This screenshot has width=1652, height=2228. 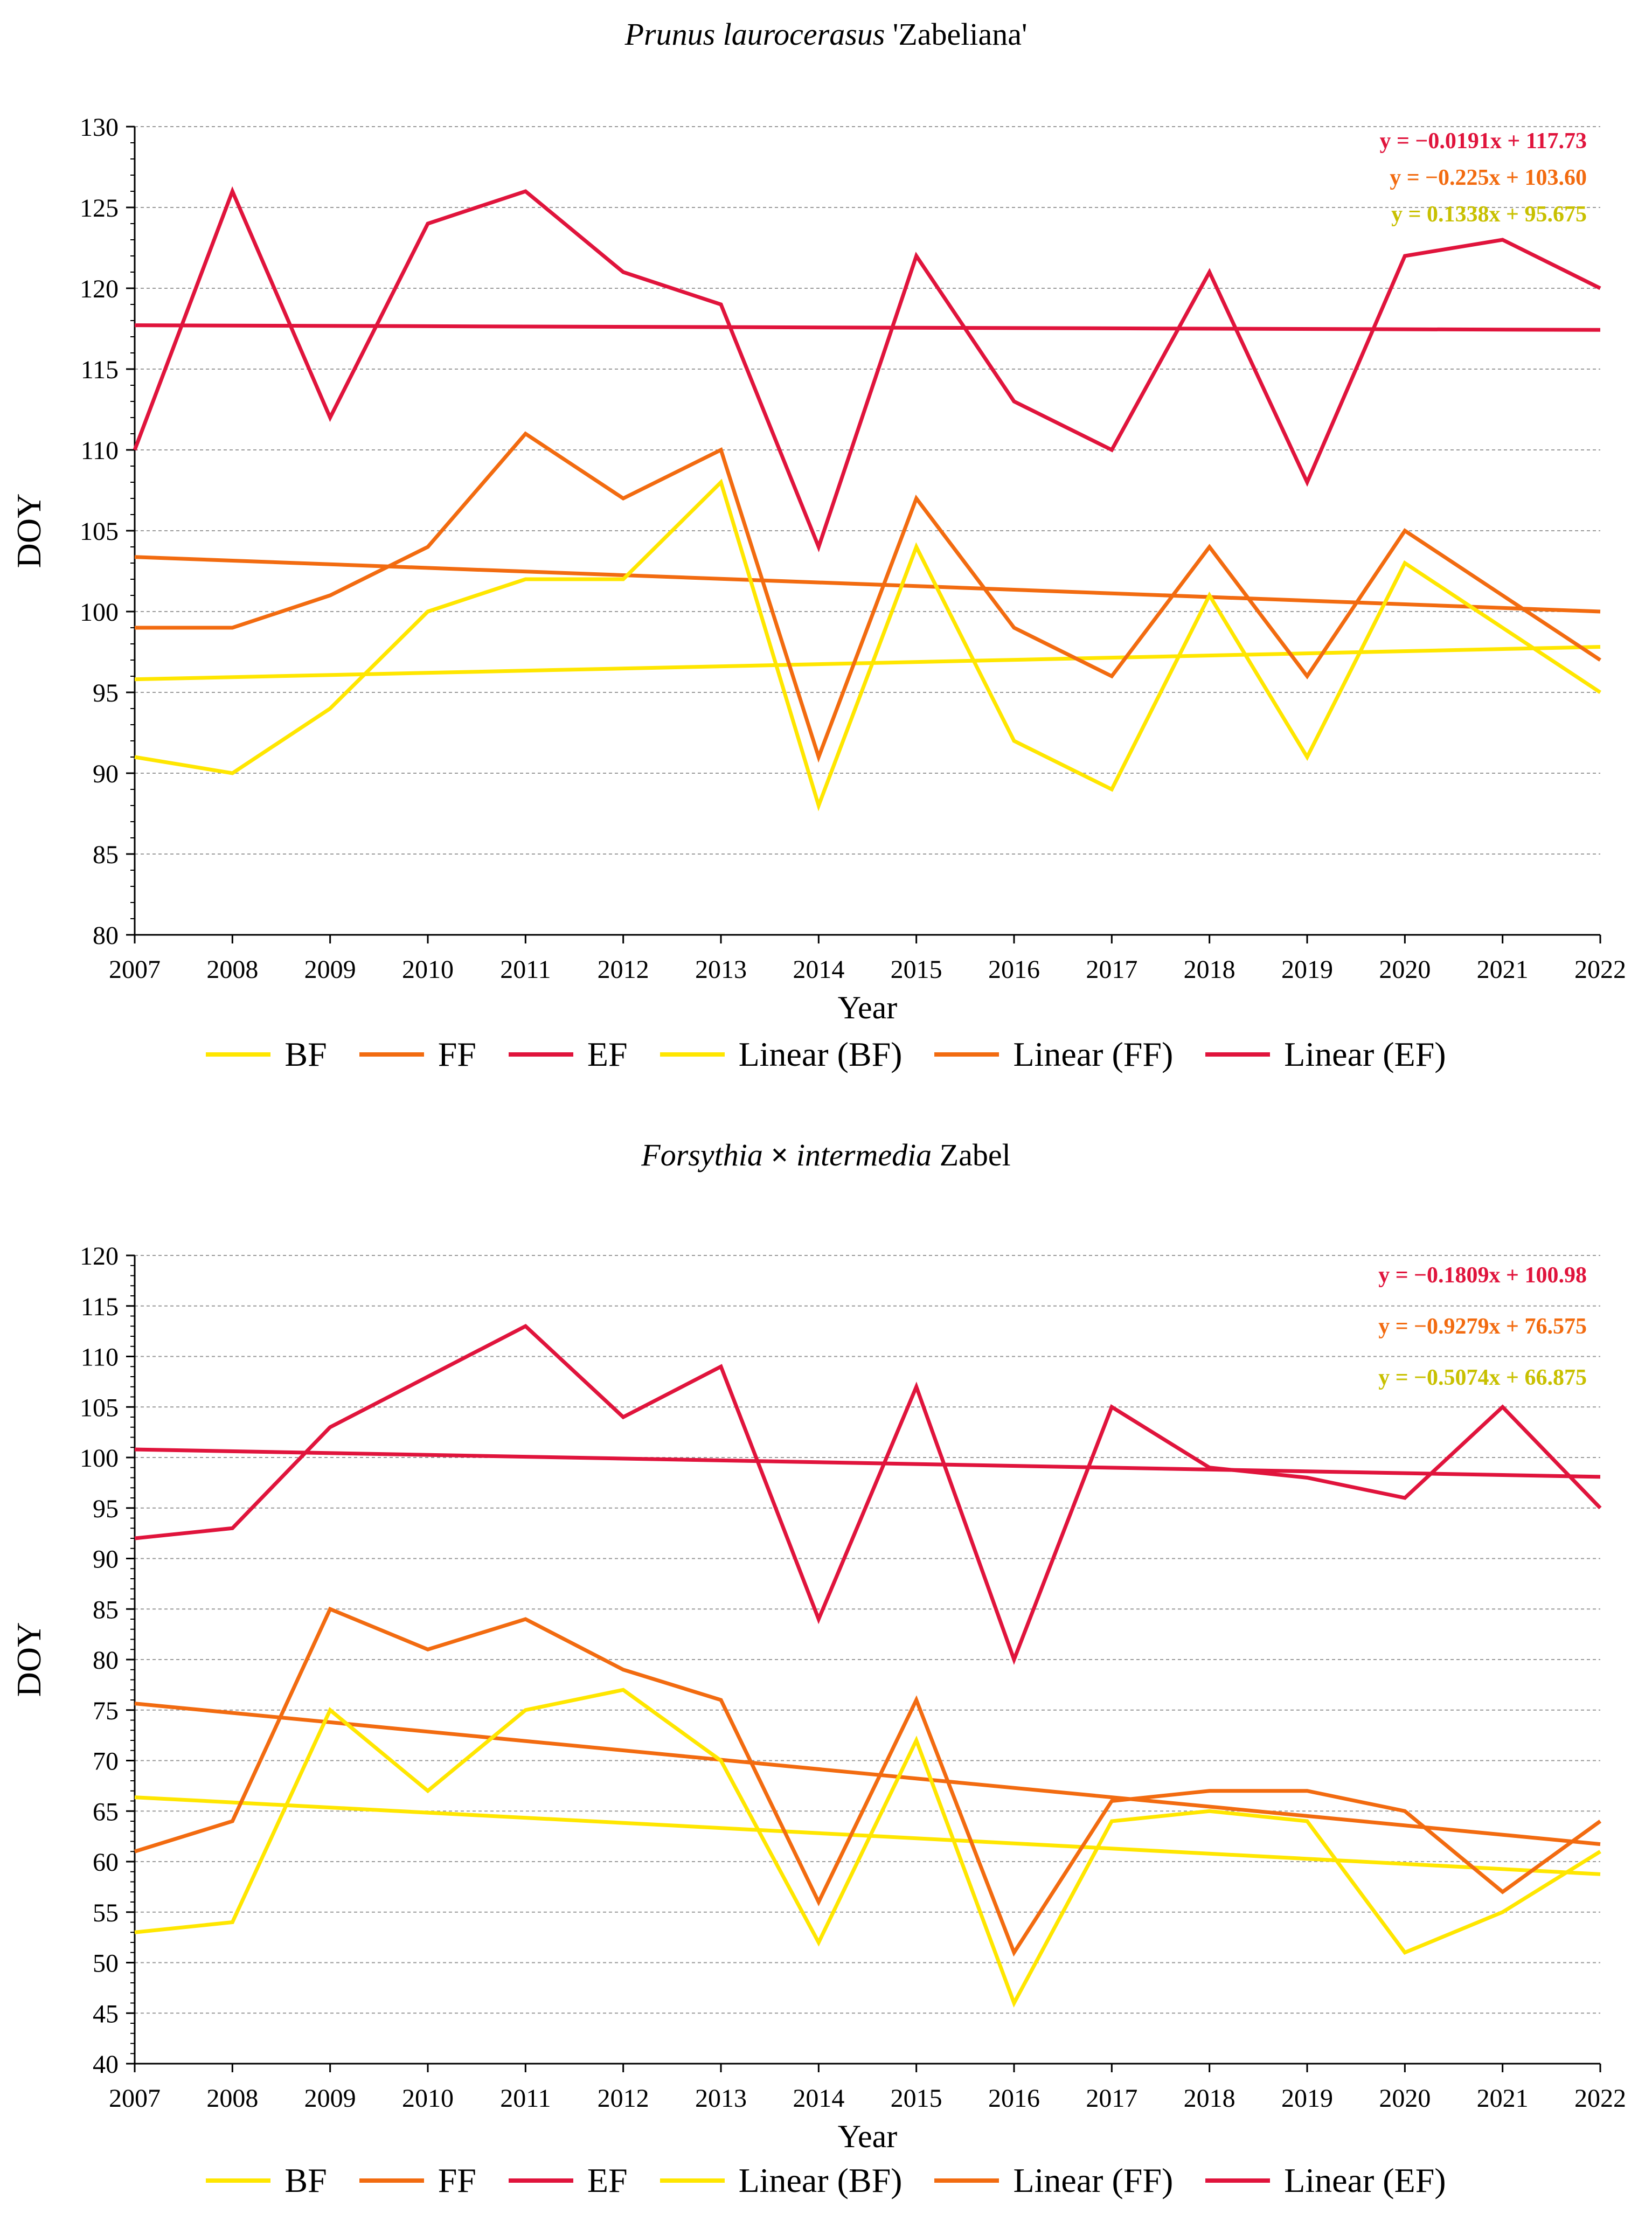 What do you see at coordinates (867, 1774) in the screenshot?
I see `chart-2-trendline-ff` at bounding box center [867, 1774].